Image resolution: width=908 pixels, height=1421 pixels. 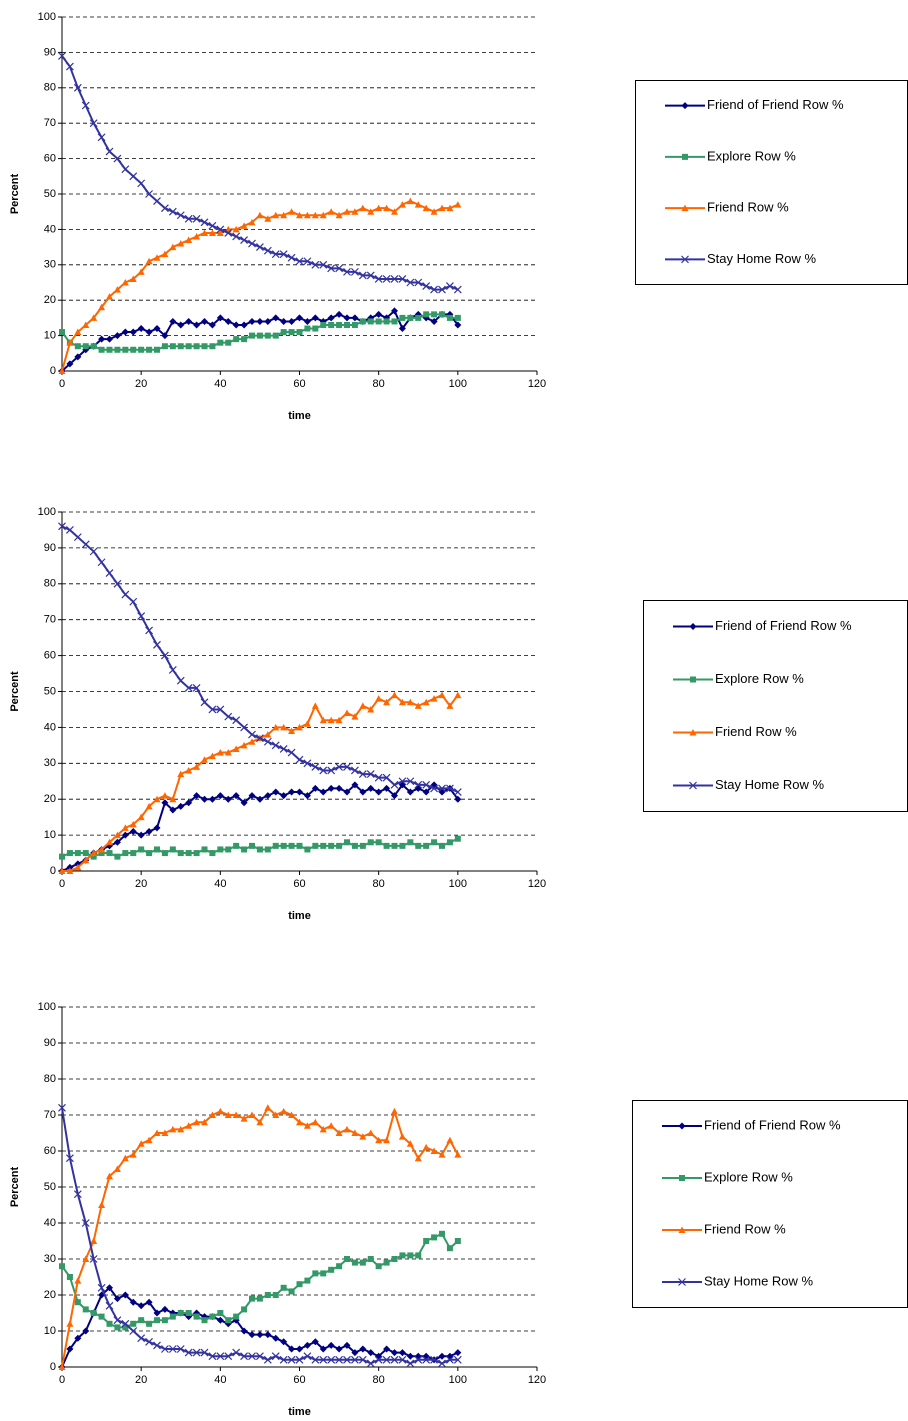 What do you see at coordinates (220, 384) in the screenshot?
I see `x-tick-label: 40` at bounding box center [220, 384].